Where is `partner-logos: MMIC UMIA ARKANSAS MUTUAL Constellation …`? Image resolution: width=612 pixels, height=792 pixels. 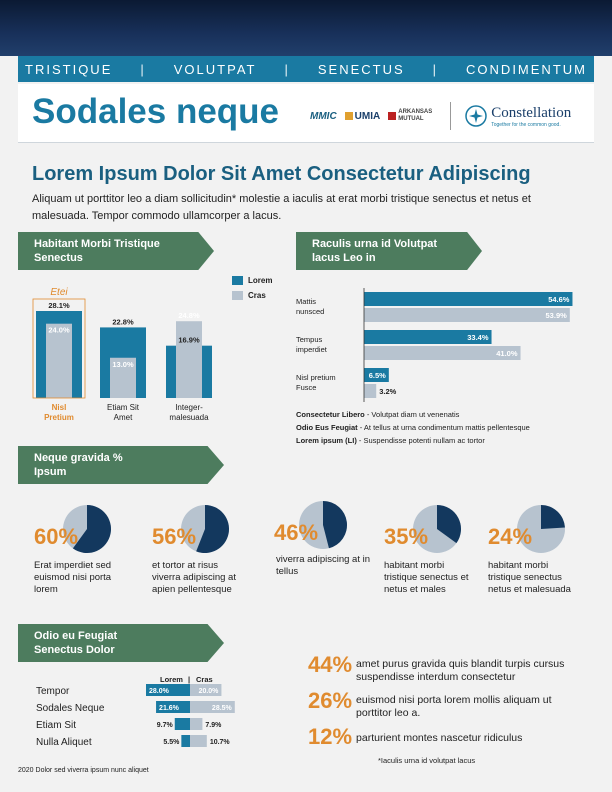 partner-logos: MMIC UMIA ARKANSAS MUTUAL Constellation … is located at coordinates (445, 116).